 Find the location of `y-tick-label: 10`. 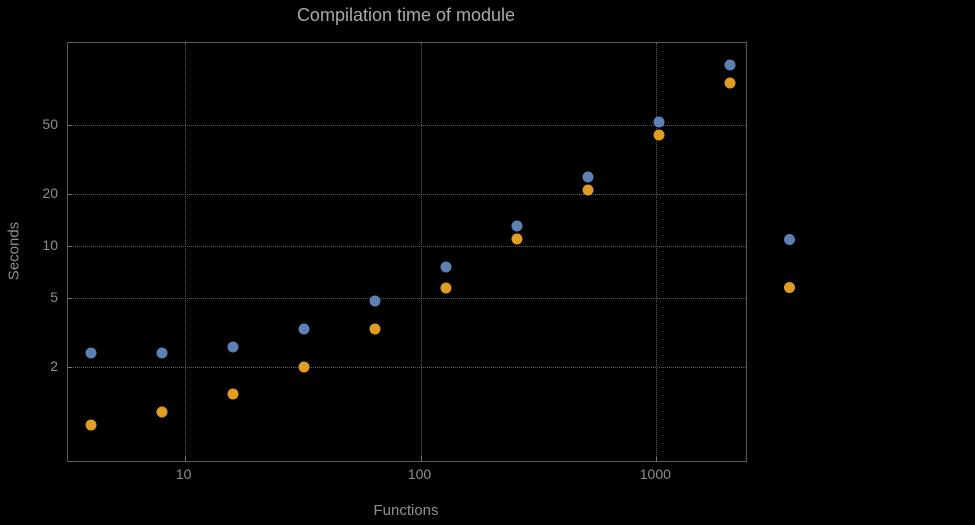

y-tick-label: 10 is located at coordinates (50, 245).